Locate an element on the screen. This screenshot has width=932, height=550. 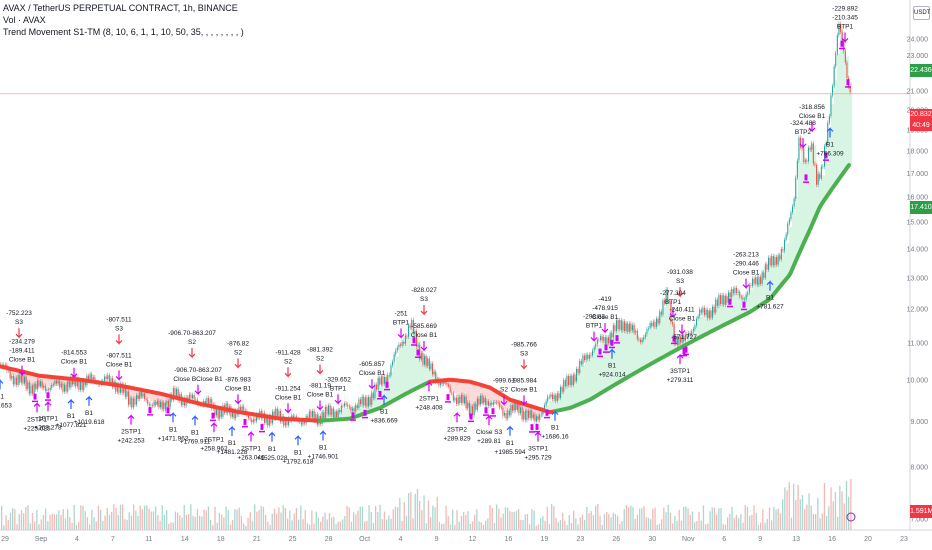
signal-label: S3 is located at coordinates (119, 328).